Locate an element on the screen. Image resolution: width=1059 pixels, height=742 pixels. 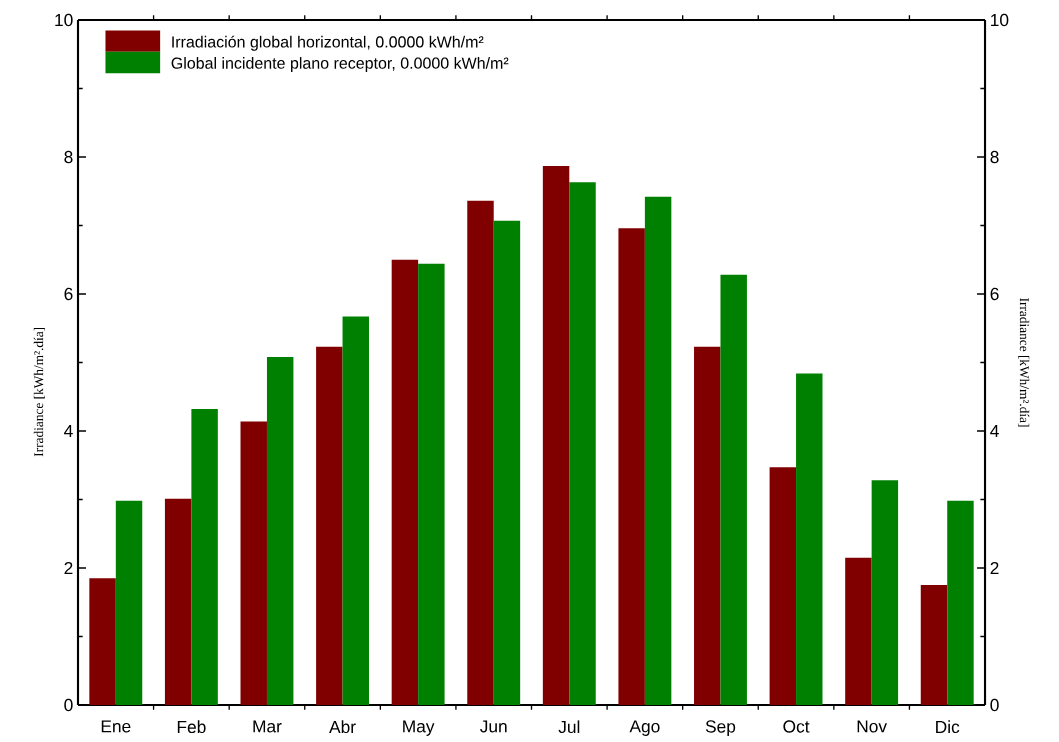
x-tick-label: Abr is located at coordinates (342, 727).